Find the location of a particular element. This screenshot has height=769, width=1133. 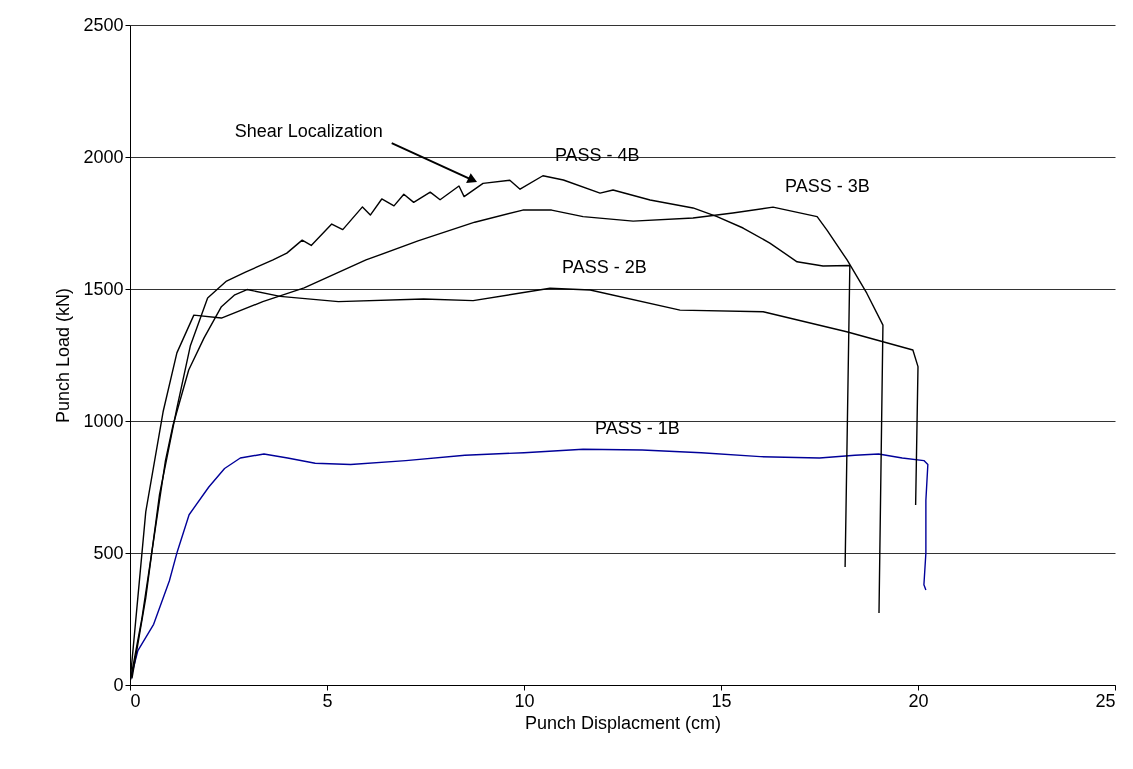

y-tick-label: 0 is located at coordinates (118, 684).